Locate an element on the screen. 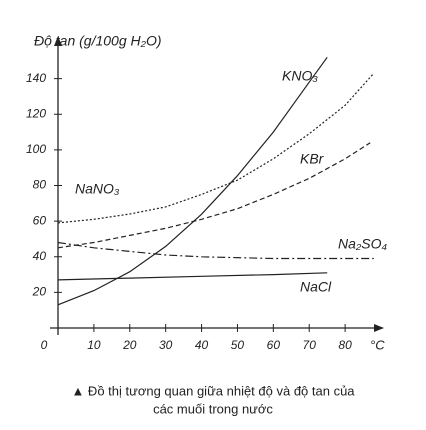 This screenshot has height=430, width=426. y-tick-label: 40 is located at coordinates (40, 256).